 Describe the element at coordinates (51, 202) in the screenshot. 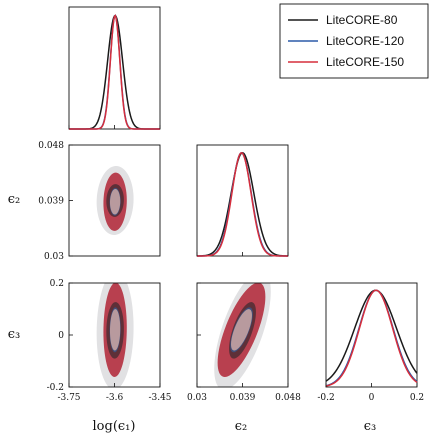

I see `y-tick-label: 0.039` at that location.